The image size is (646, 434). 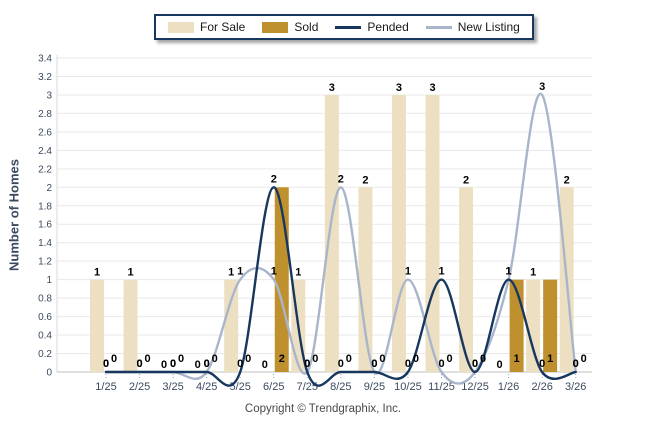 What do you see at coordinates (575, 387) in the screenshot?
I see `svg-text: 3/26` at bounding box center [575, 387].